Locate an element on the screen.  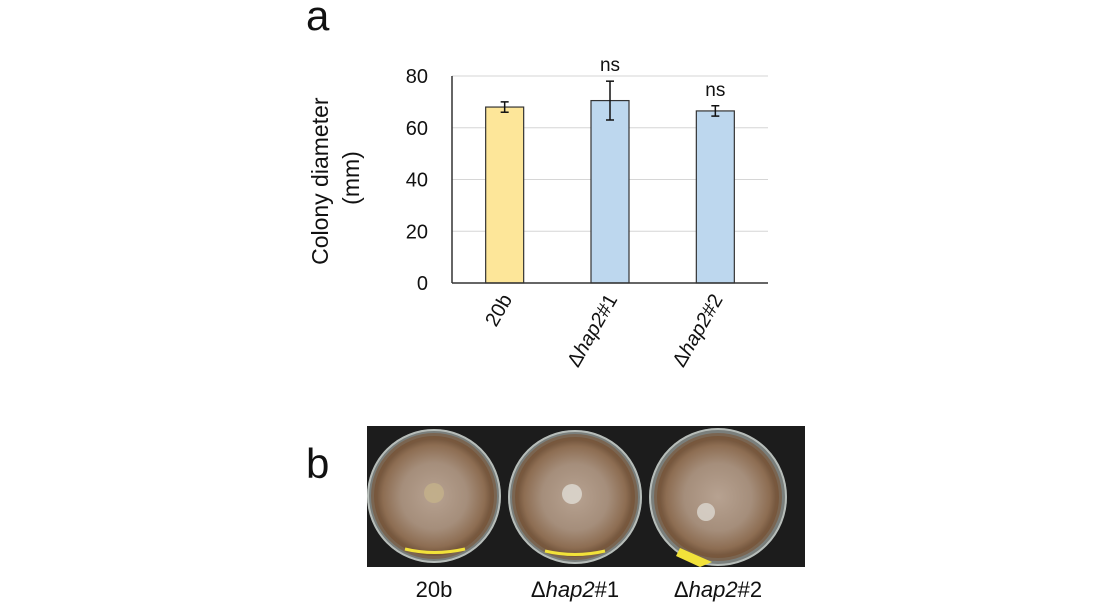
y-tick-label: 20 is located at coordinates (417, 232).